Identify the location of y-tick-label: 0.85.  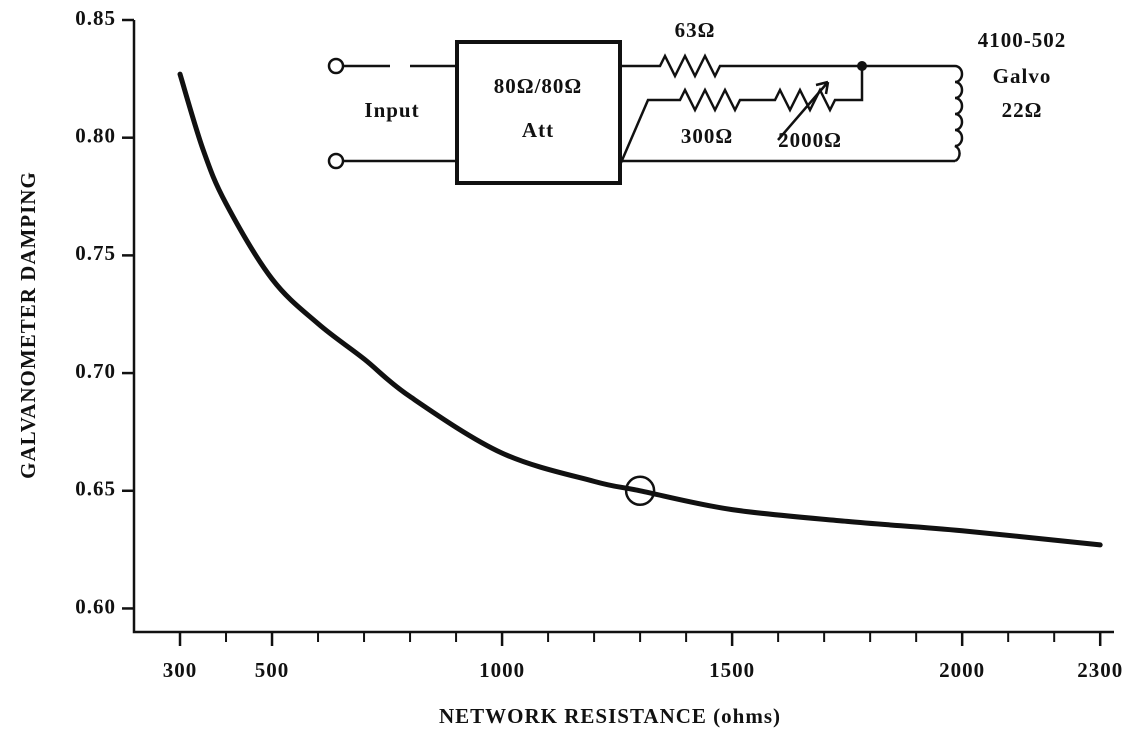
(95, 18).